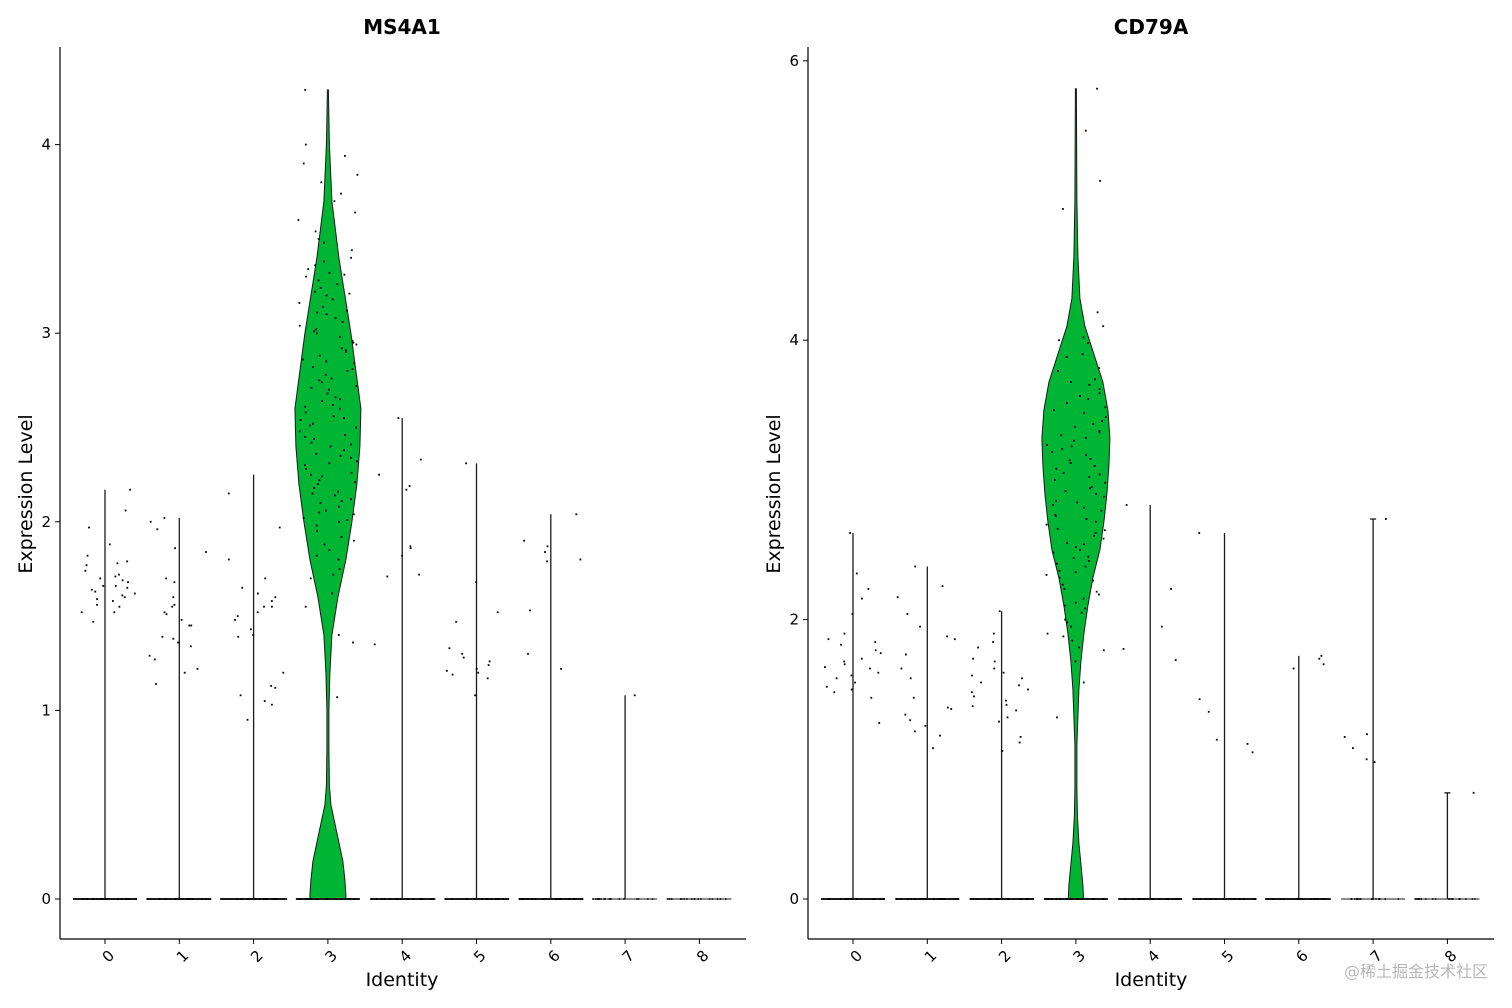  I want to click on x-tick-label: 5, so click(479, 956).